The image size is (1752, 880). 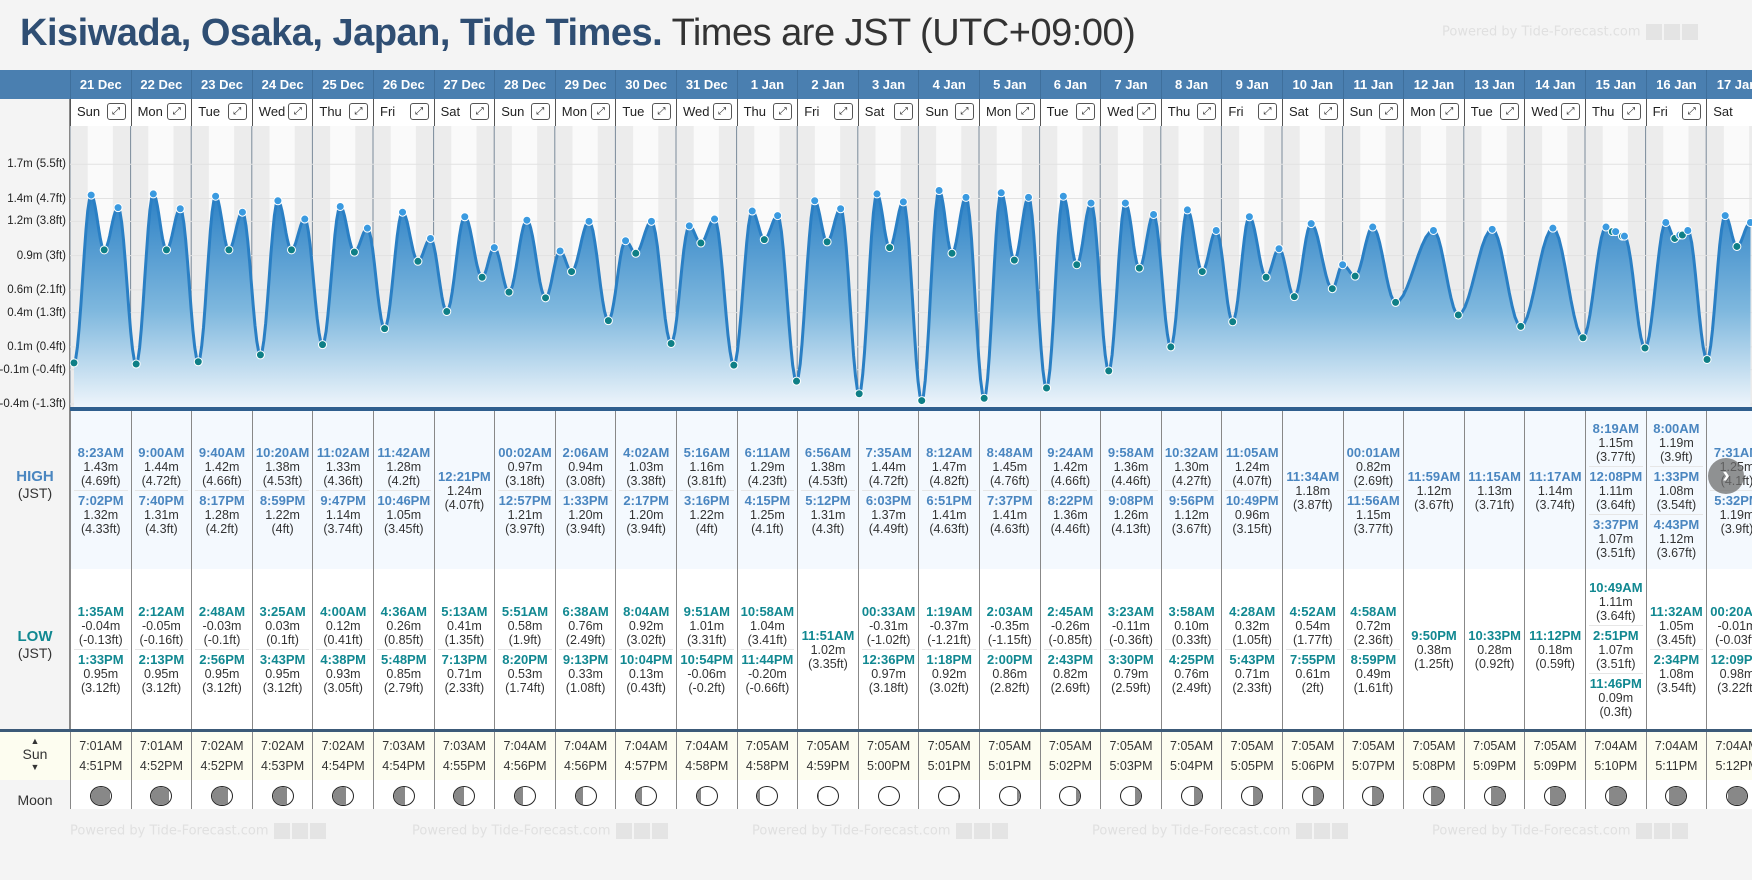 What do you see at coordinates (1221, 831) in the screenshot?
I see `powered-by-footer-4: Powered by Tide-Forecast.com` at bounding box center [1221, 831].